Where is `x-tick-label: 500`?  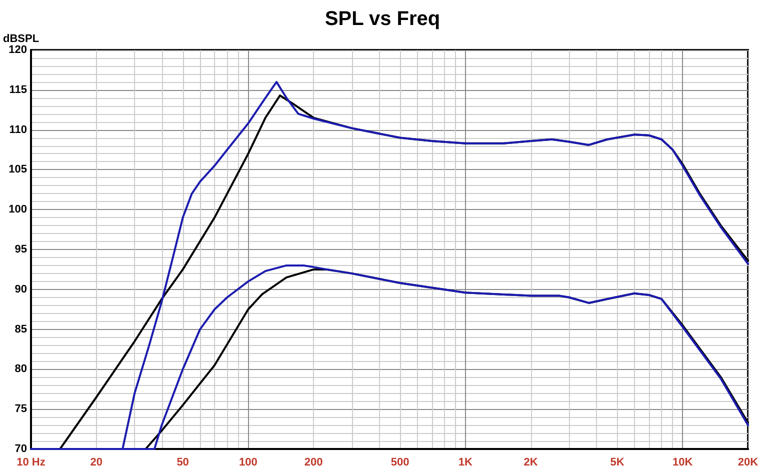 x-tick-label: 500 is located at coordinates (400, 462).